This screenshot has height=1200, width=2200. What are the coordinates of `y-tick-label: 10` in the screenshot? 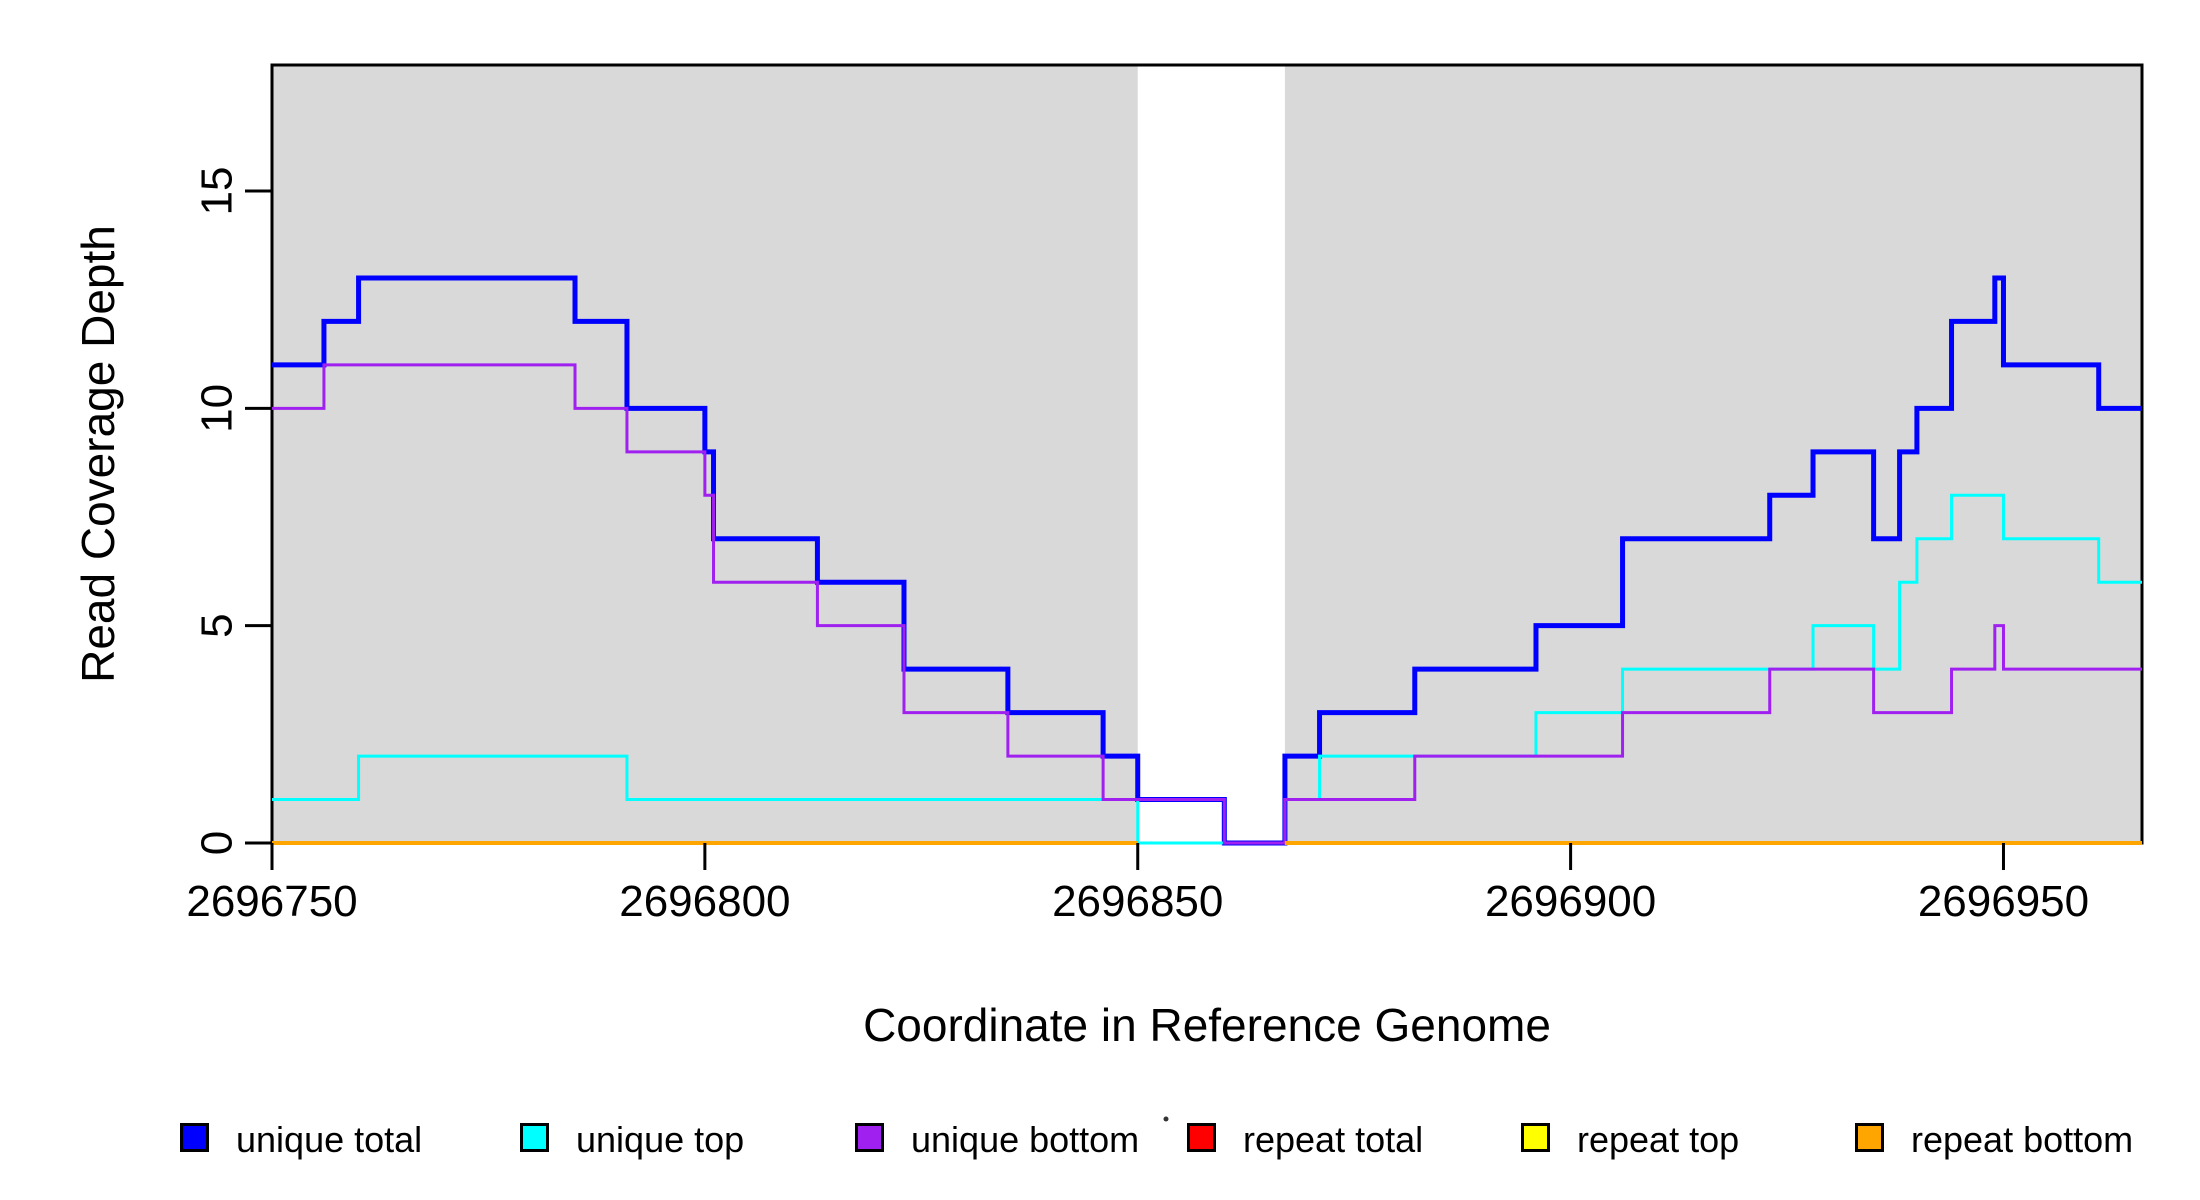 It's located at (217, 408).